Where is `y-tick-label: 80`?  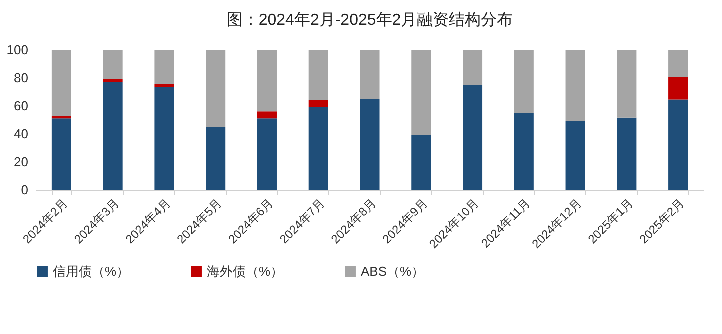
y-tick-label: 80 is located at coordinates (21, 78).